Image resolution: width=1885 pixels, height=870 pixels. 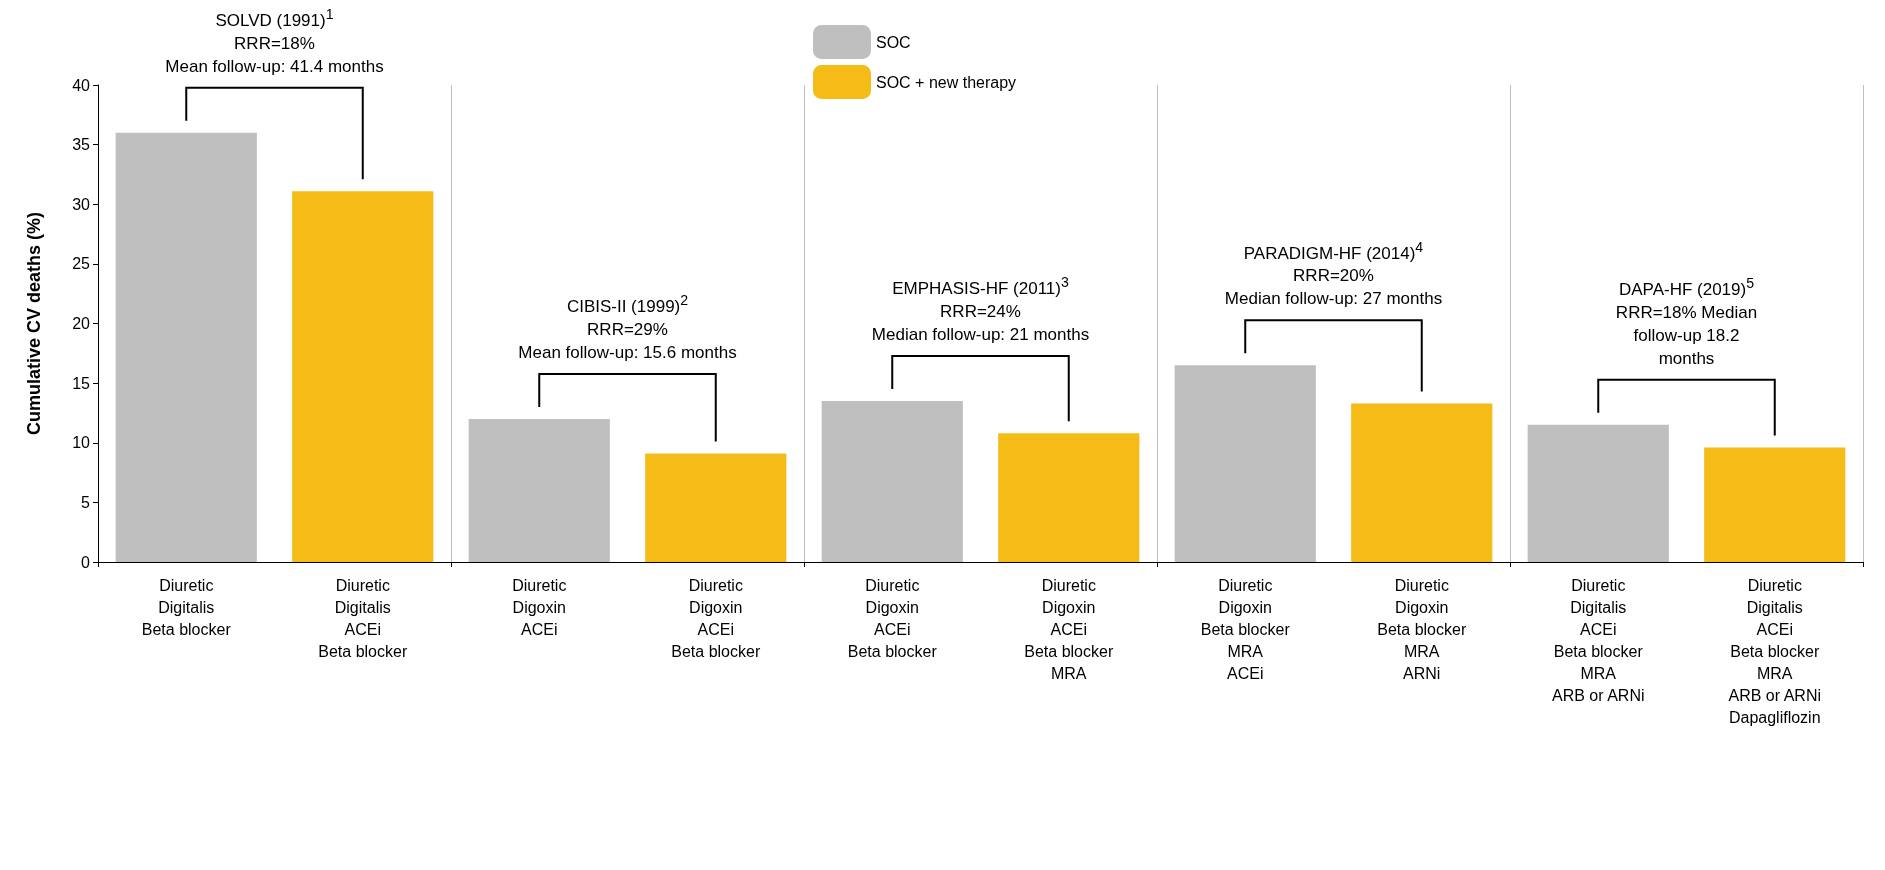 What do you see at coordinates (946, 82) in the screenshot?
I see `legend-label: SOC + new therapy` at bounding box center [946, 82].